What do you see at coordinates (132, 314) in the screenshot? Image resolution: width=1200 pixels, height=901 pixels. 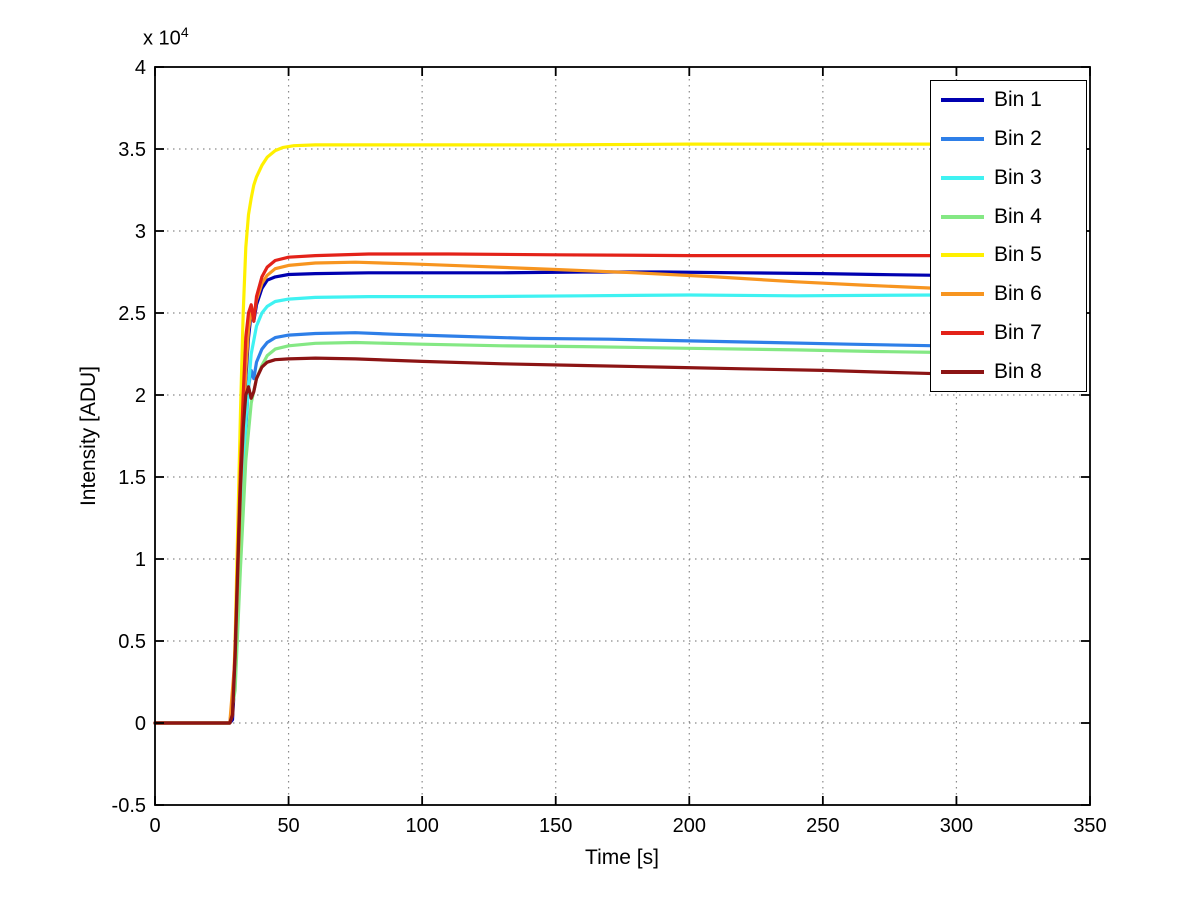 I see `y-tick-label: 2.5` at bounding box center [132, 314].